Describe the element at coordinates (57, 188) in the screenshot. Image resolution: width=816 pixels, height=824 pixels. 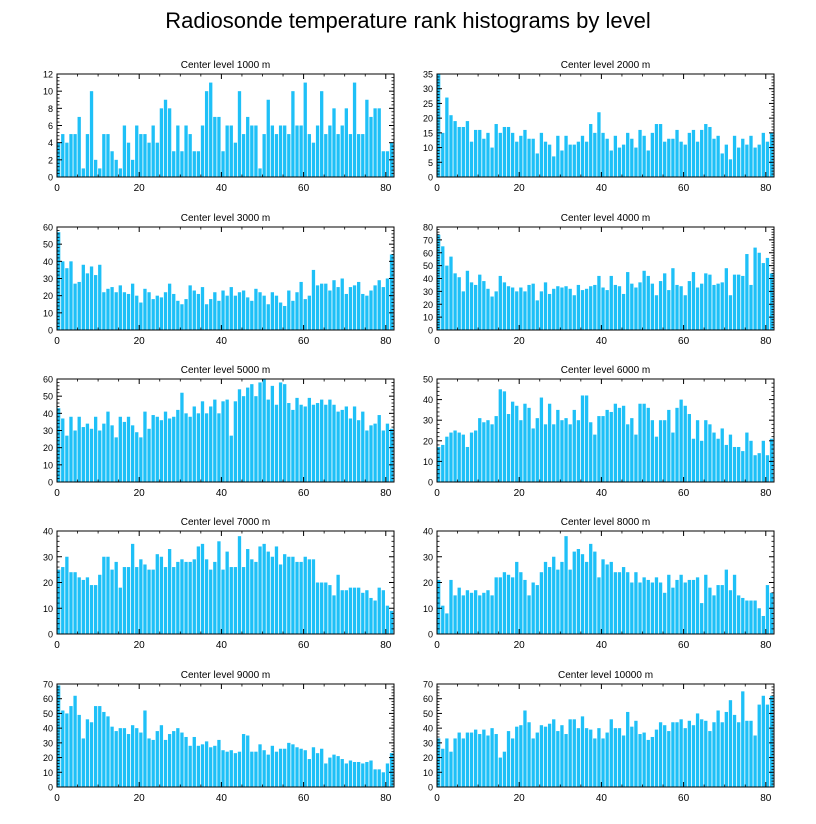
I see `x-tick-label: 0` at that location.